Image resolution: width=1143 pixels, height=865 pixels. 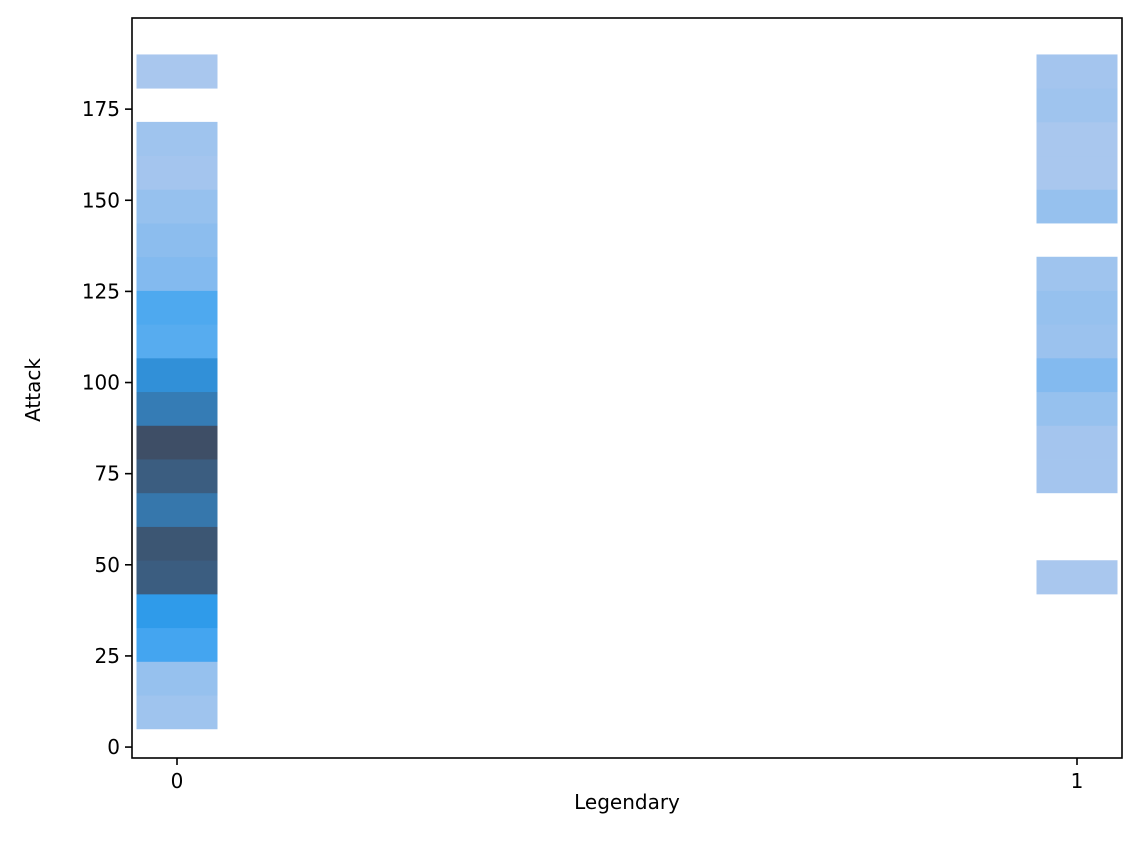 I want to click on heatmap-cell-x0-bin16, so click(x=177, y=172).